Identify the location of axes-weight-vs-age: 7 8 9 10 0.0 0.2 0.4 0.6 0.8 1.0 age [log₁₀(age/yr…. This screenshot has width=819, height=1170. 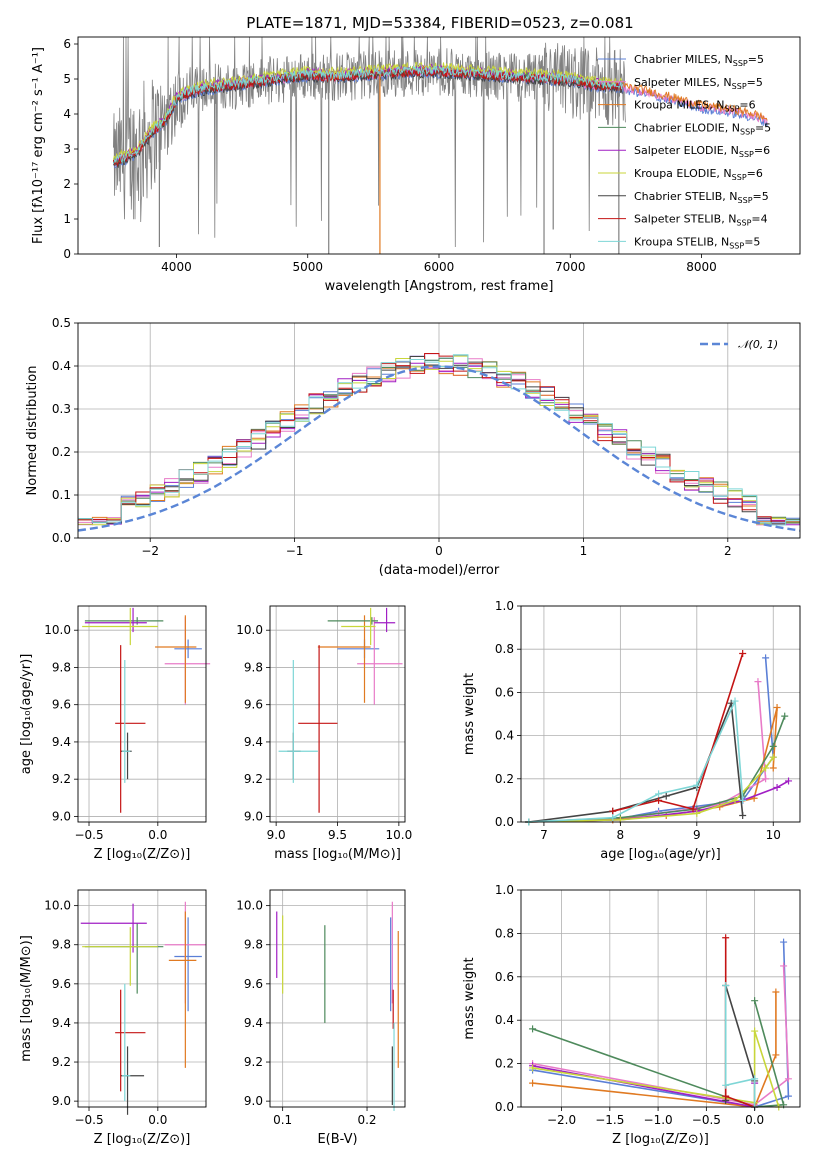
(631, 730).